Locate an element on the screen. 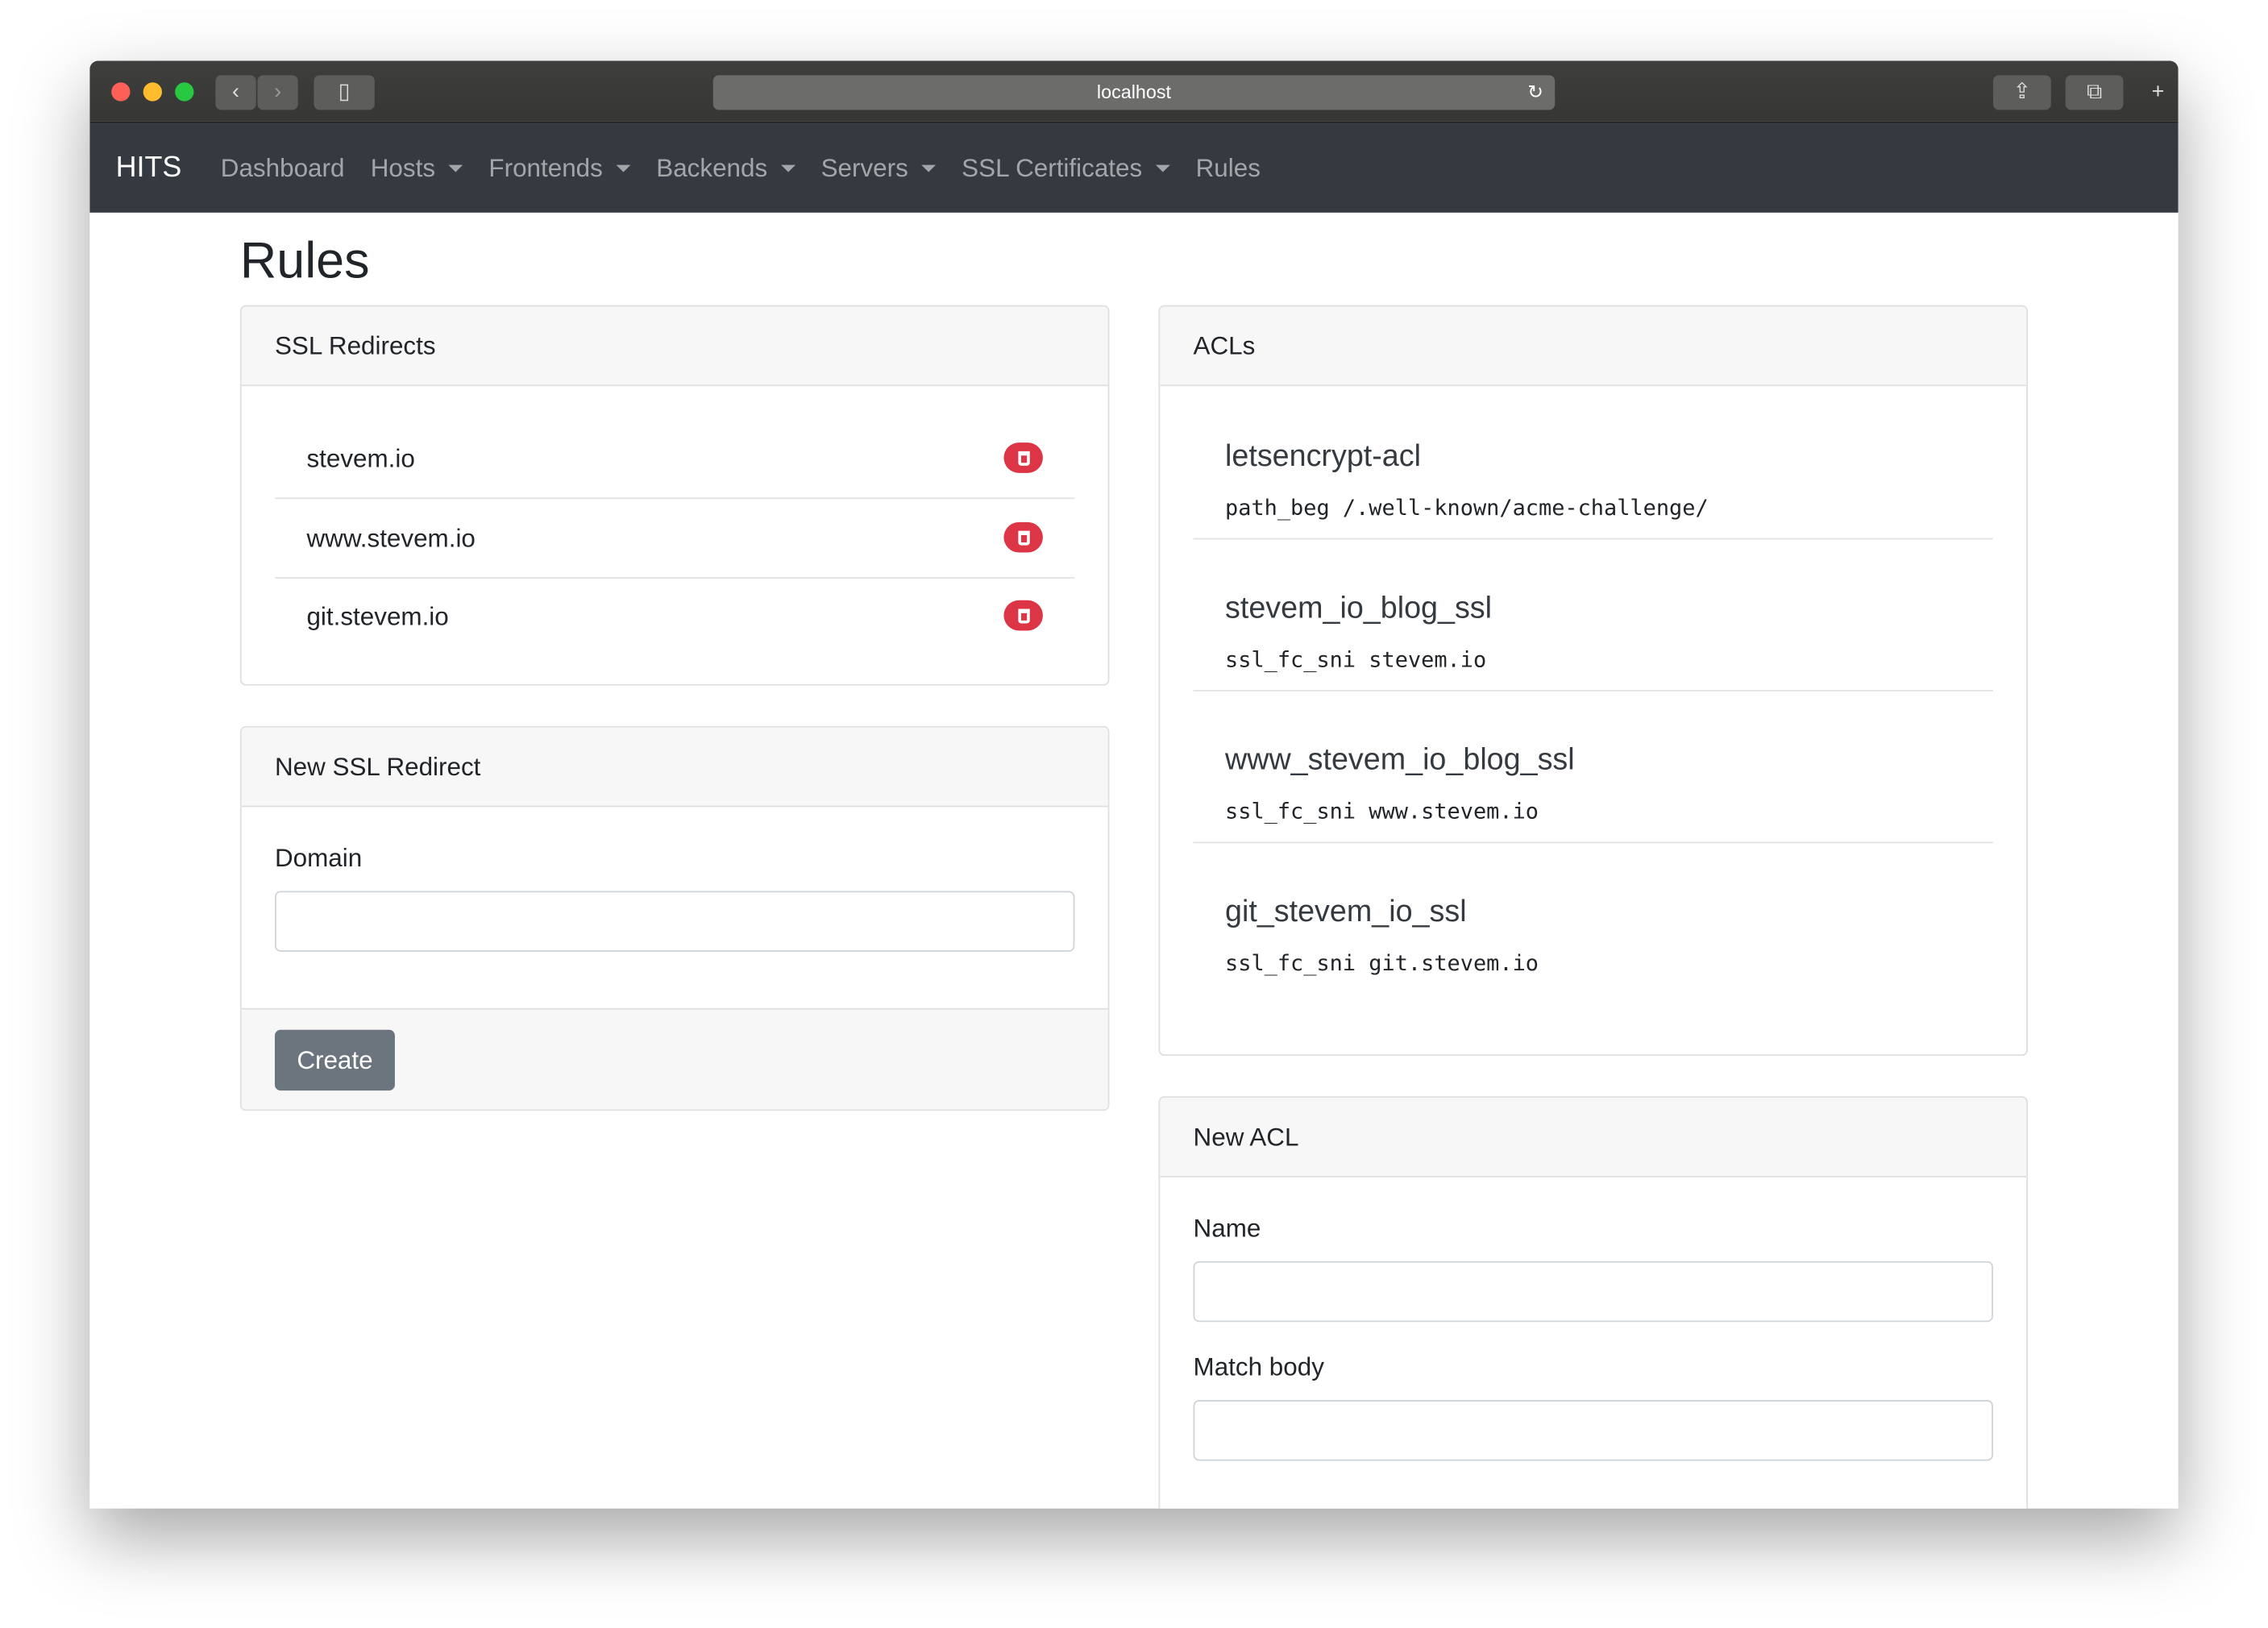  close-window-button is located at coordinates (121, 92).